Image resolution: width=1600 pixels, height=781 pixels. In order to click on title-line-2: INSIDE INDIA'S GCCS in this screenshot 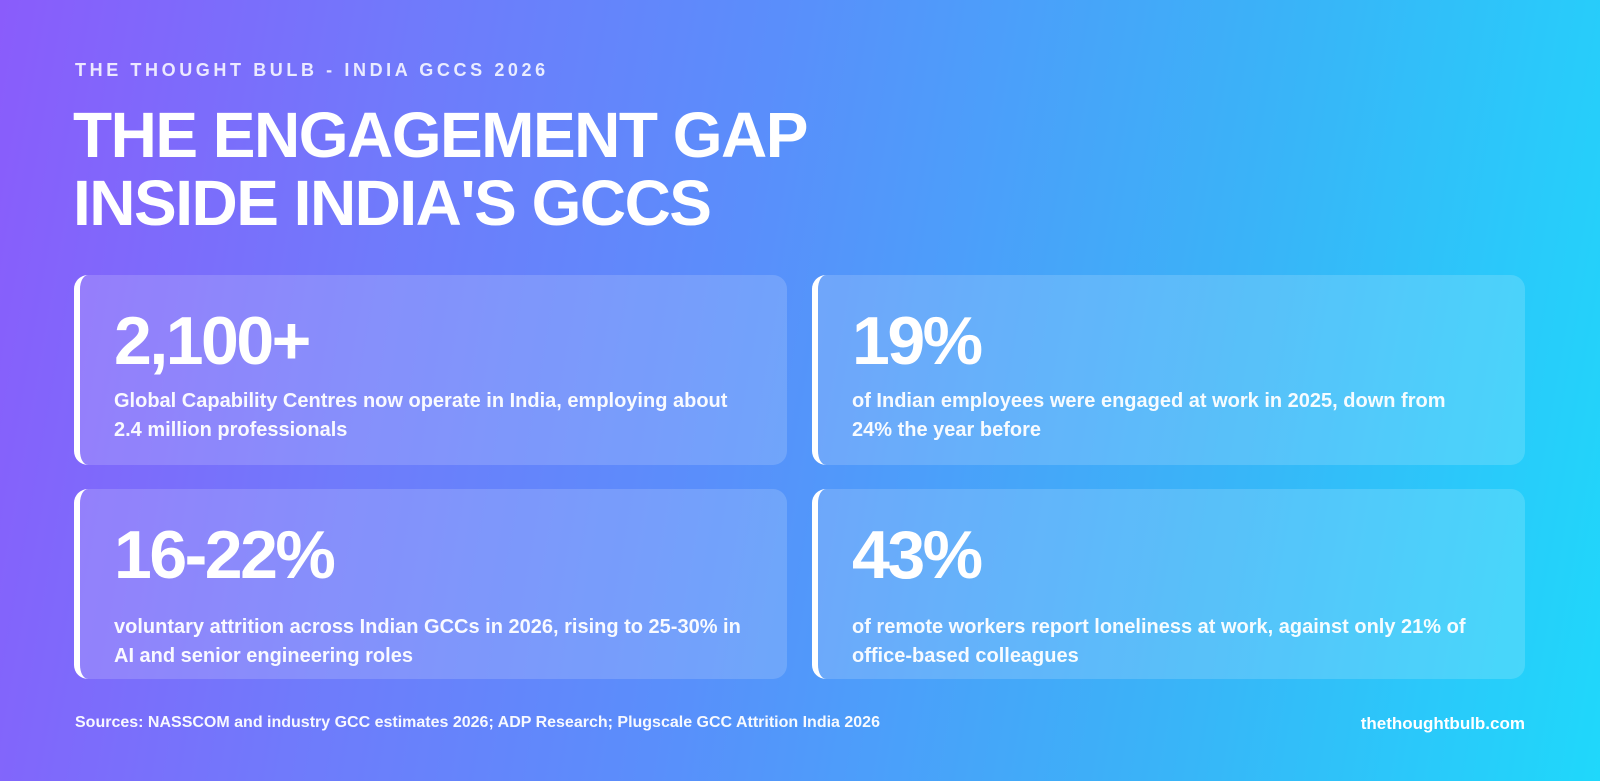, I will do `click(392, 203)`.